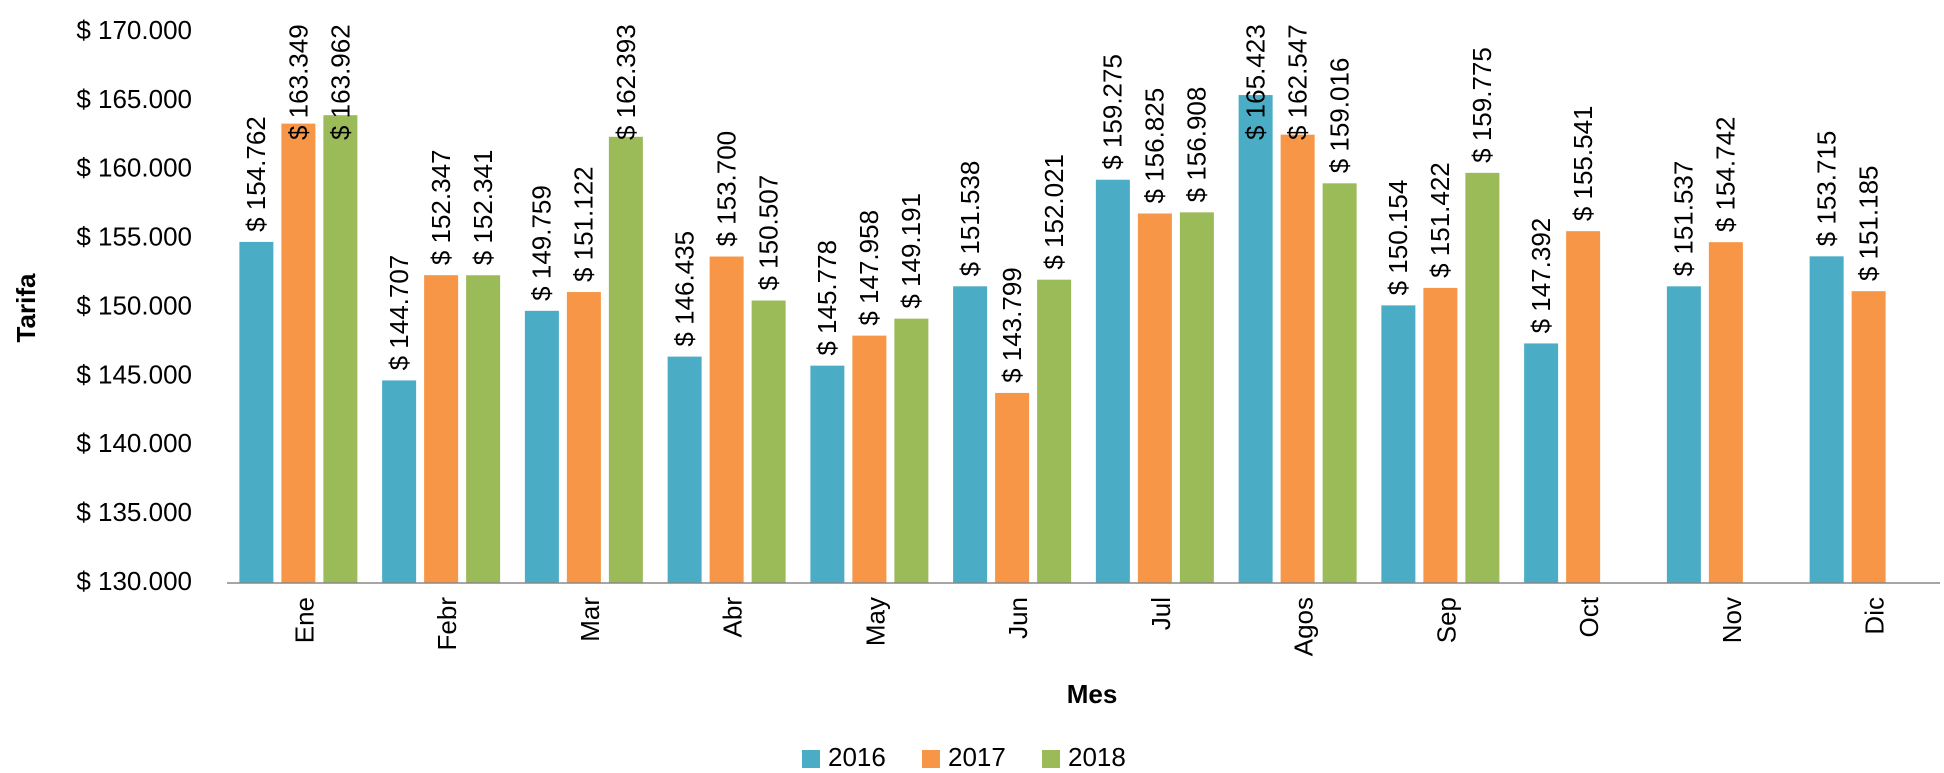 The height and width of the screenshot is (773, 1944). What do you see at coordinates (1726, 175) in the screenshot?
I see `value-label: $ 154.742` at bounding box center [1726, 175].